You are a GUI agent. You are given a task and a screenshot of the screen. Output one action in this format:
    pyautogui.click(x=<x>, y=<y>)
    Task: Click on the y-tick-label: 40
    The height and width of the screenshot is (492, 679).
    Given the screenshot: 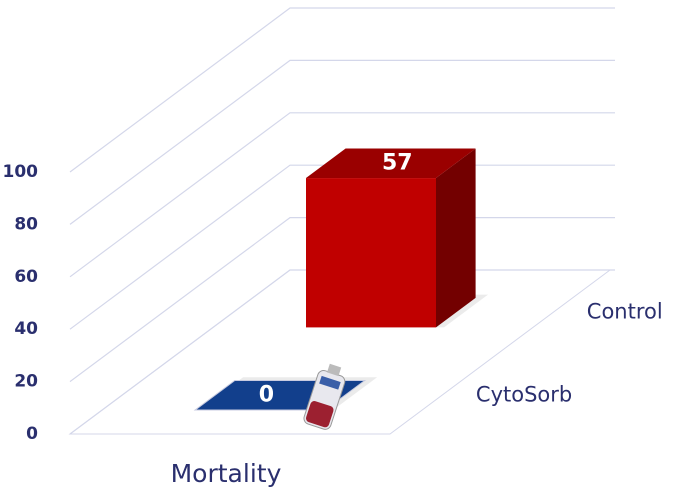 What is the action you would take?
    pyautogui.click(x=26, y=329)
    